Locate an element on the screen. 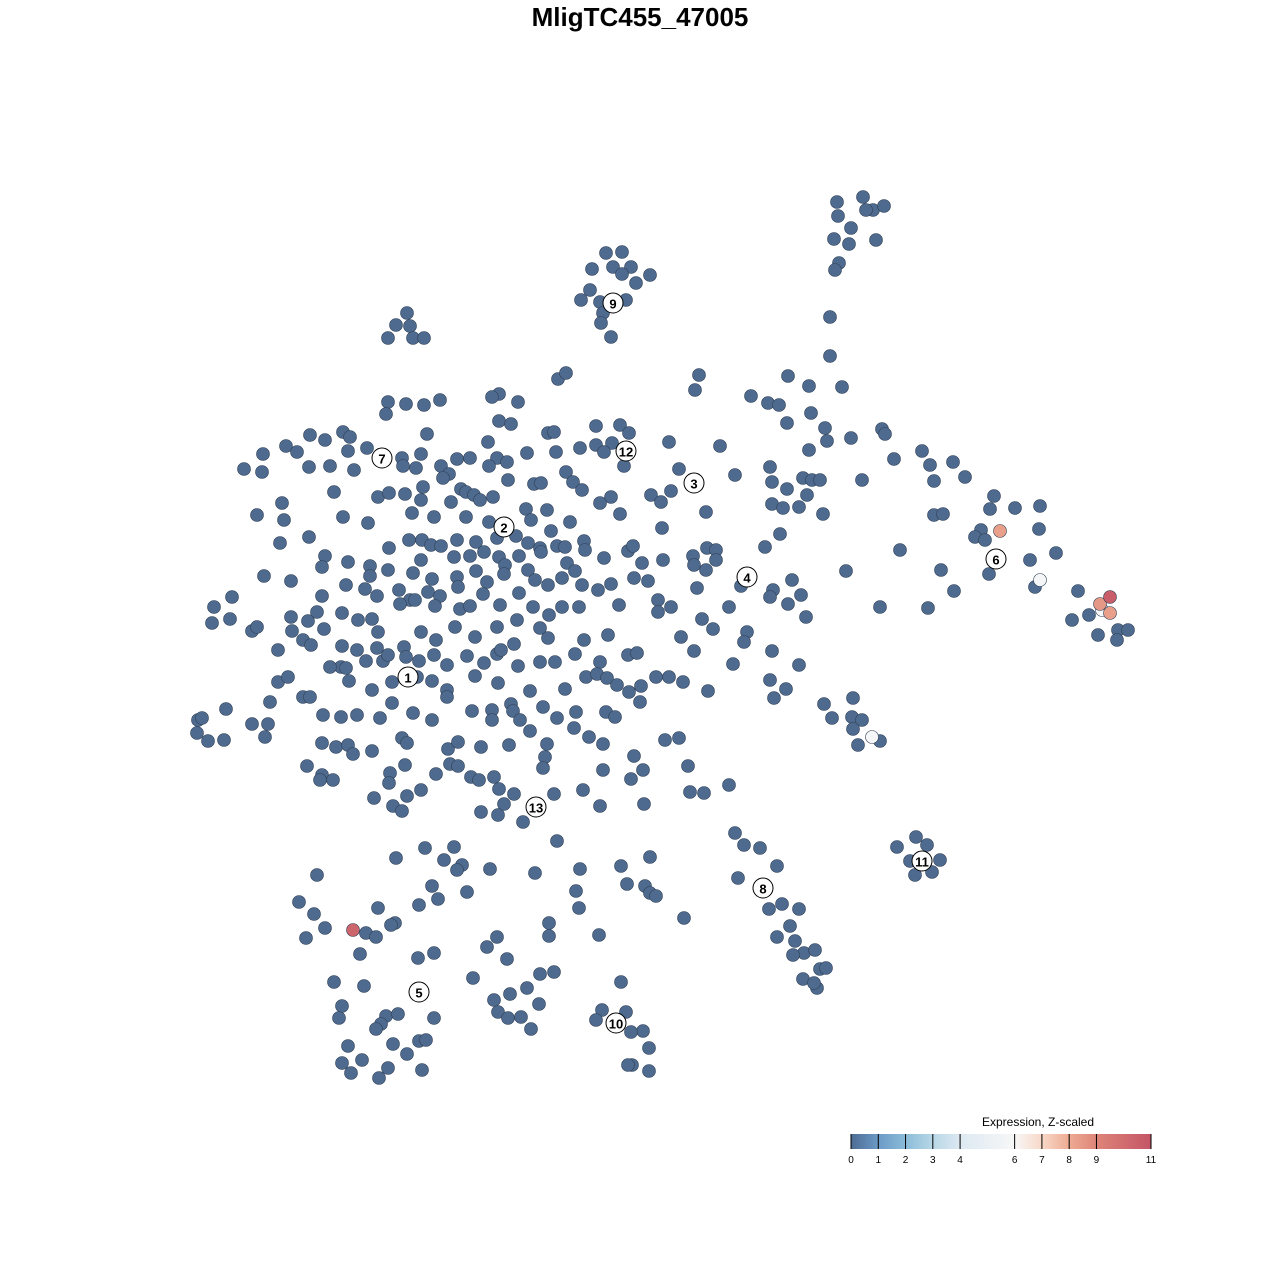  cluster-label-text: 7 is located at coordinates (381, 459).